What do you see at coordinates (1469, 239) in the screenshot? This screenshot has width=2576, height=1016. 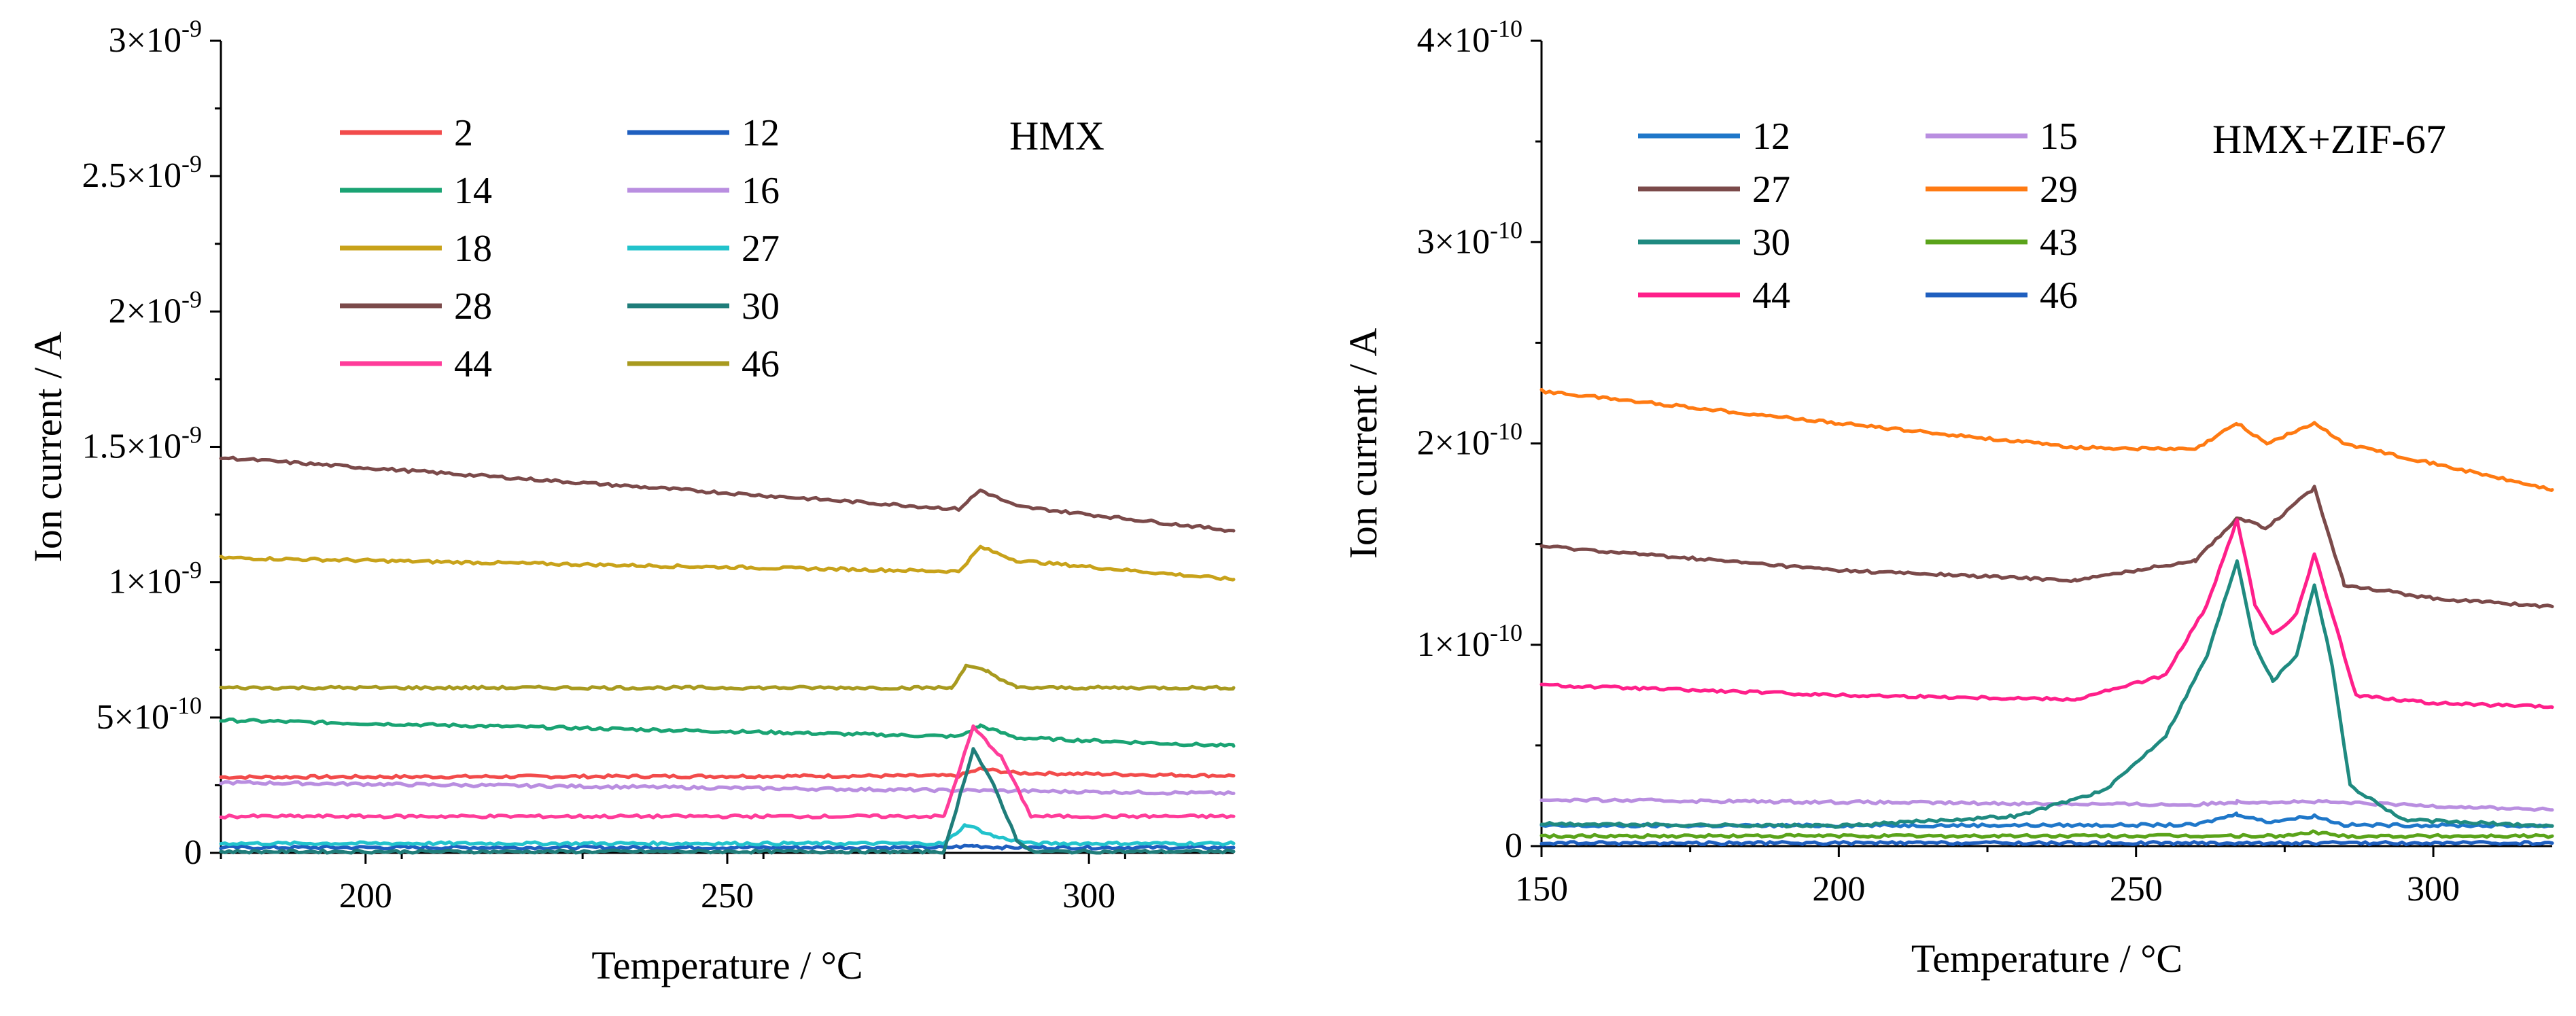 I see `y-tick-label: 3×10⁻¹⁰` at bounding box center [1469, 239].